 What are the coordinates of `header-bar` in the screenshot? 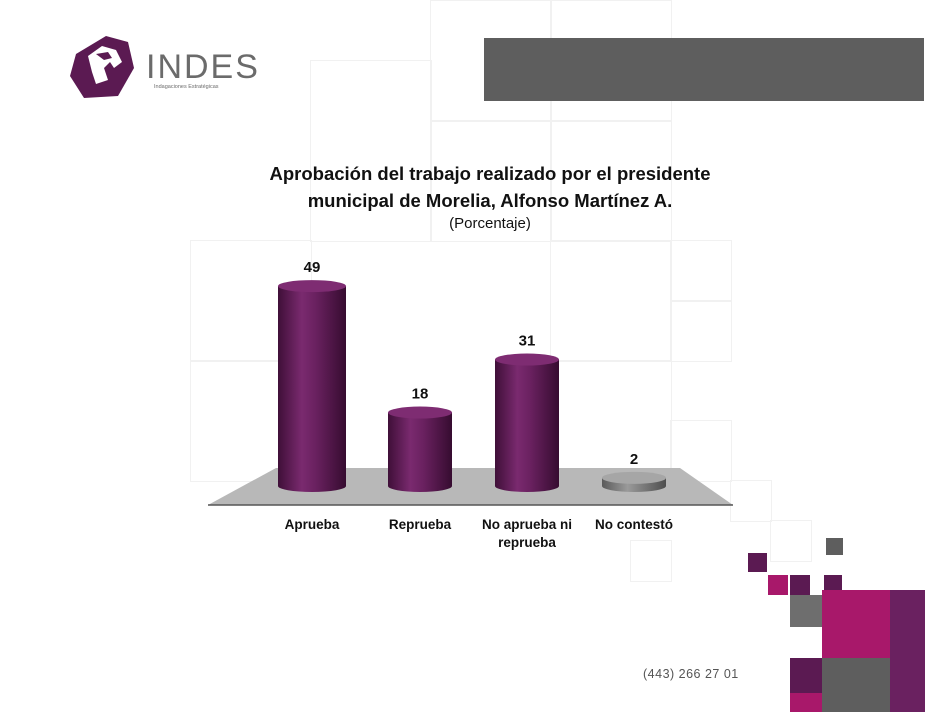 It's located at (704, 69).